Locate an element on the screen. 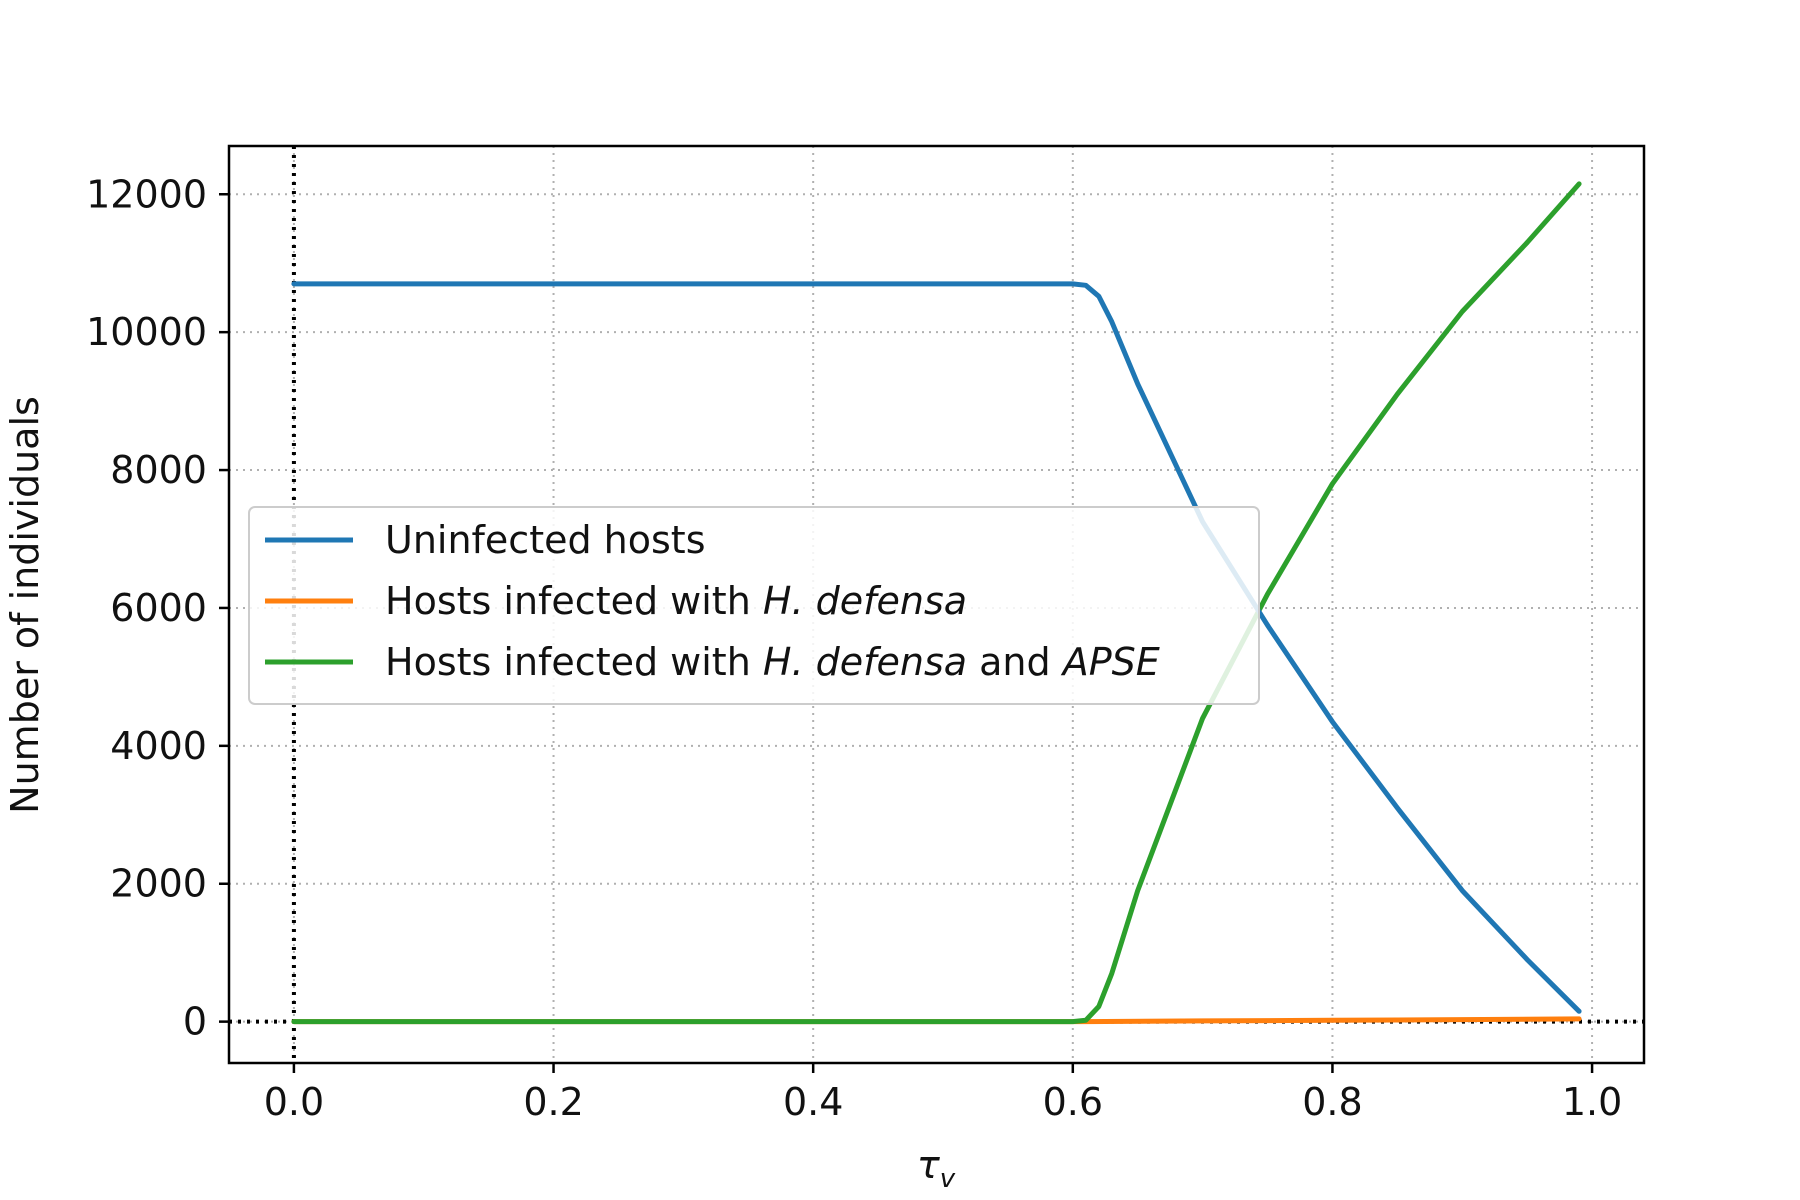  x-tick-label: 0.6 is located at coordinates (1073, 1102).